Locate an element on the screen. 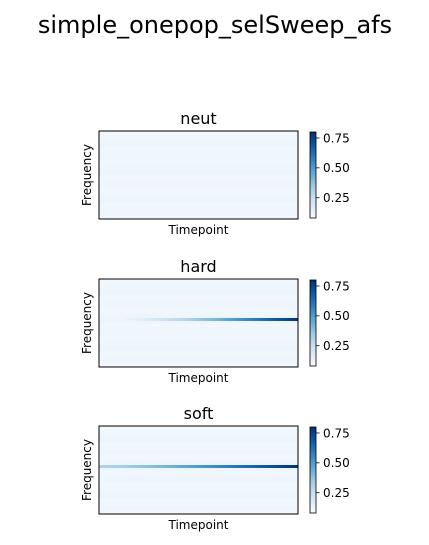 This screenshot has width=429, height=545. figure-title: simple_onepop_selSweep_afs is located at coordinates (215, 25).